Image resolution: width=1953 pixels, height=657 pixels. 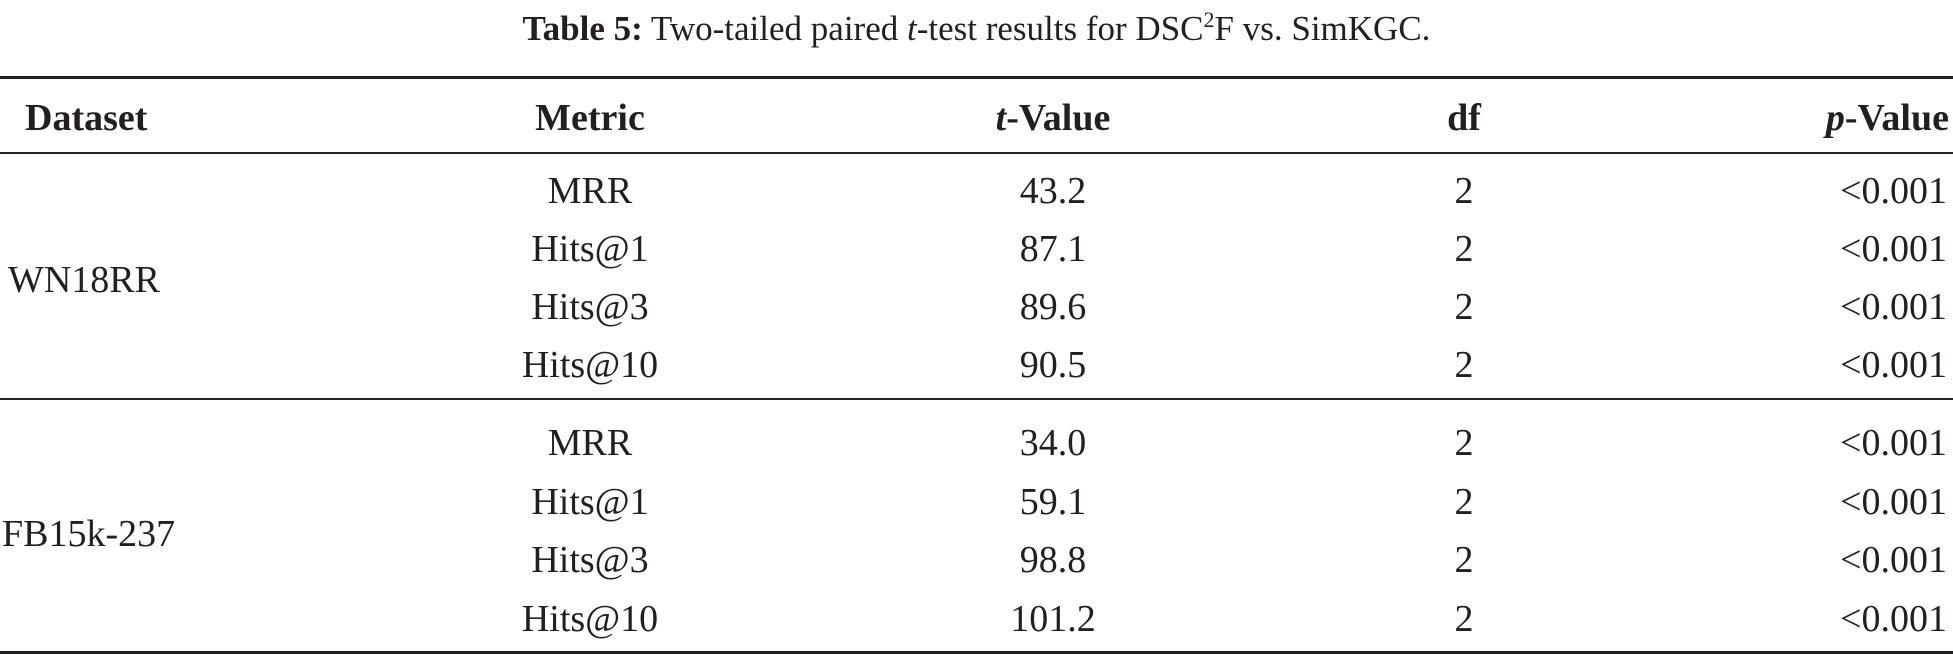 What do you see at coordinates (1053, 560) in the screenshot?
I see `table-cell-t-value: 98.8` at bounding box center [1053, 560].